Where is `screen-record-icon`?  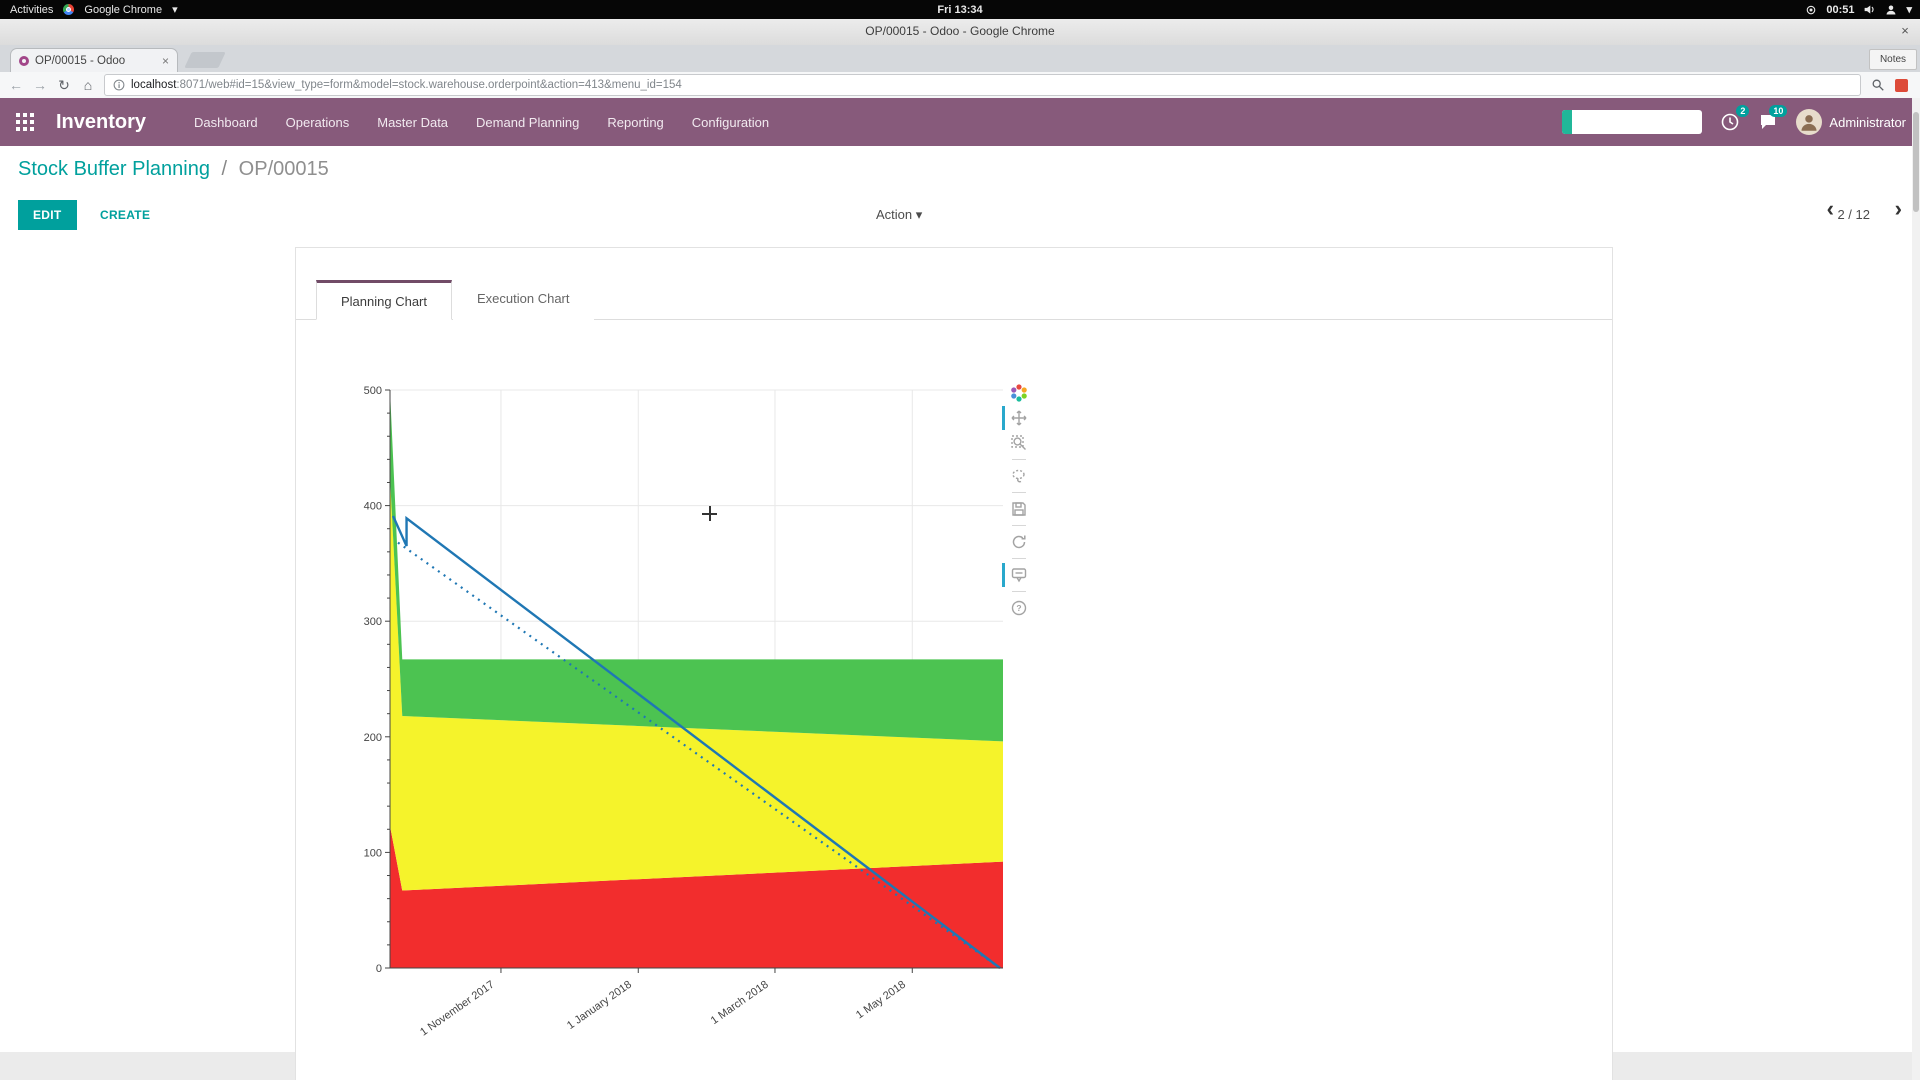 screen-record-icon is located at coordinates (1811, 9).